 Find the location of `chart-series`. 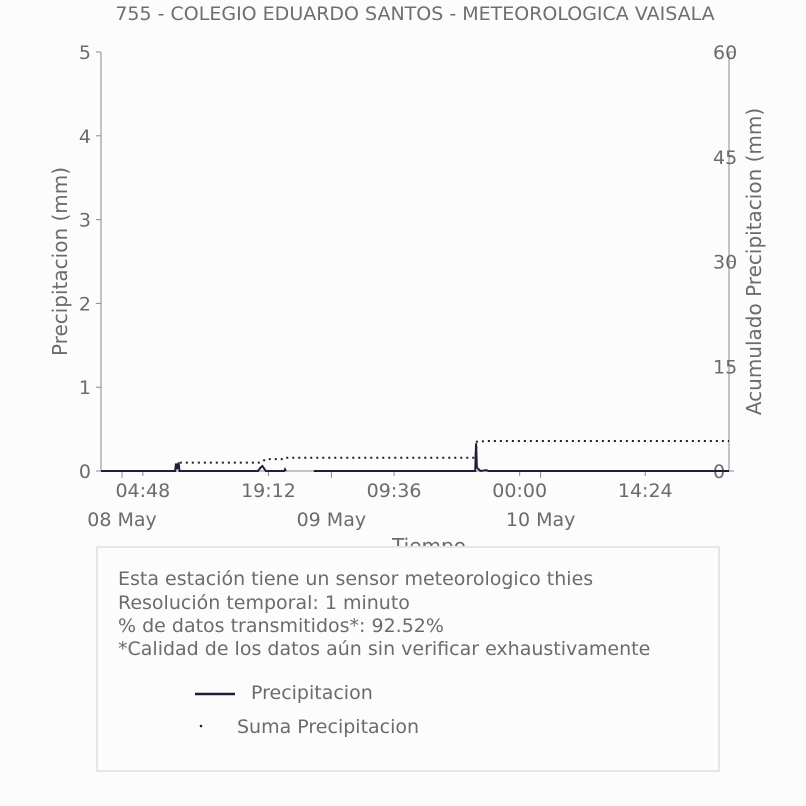

chart-series is located at coordinates (415, 456).